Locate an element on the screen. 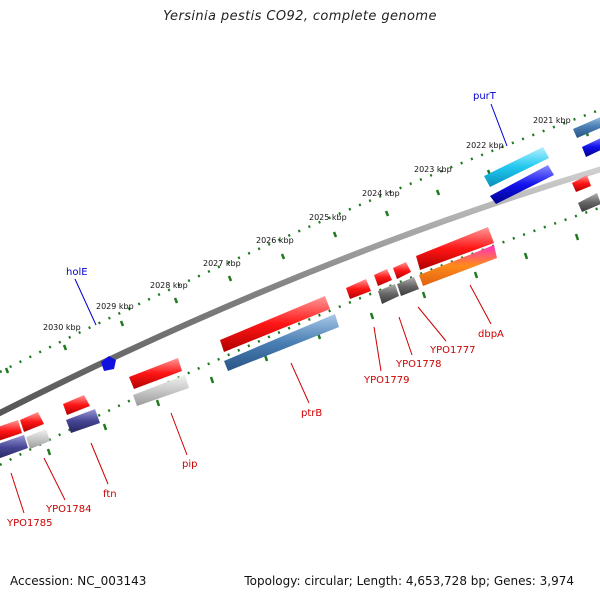 This screenshot has width=600, height=600. kbp-label-2021: 2021 kbp is located at coordinates (552, 120).